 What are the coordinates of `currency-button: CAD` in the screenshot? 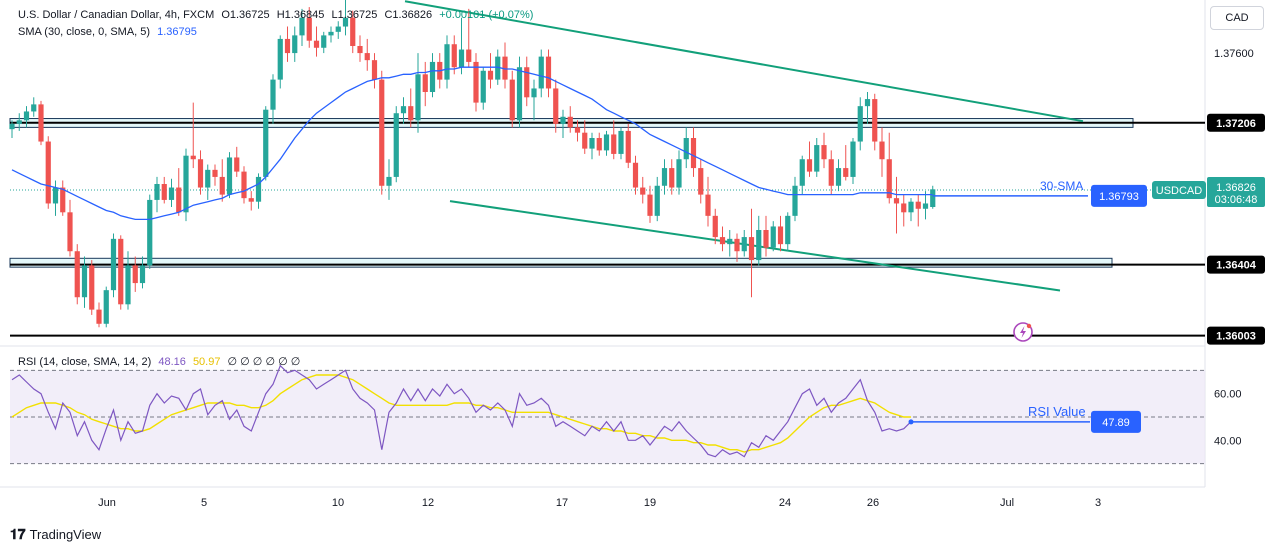 It's located at (1237, 18).